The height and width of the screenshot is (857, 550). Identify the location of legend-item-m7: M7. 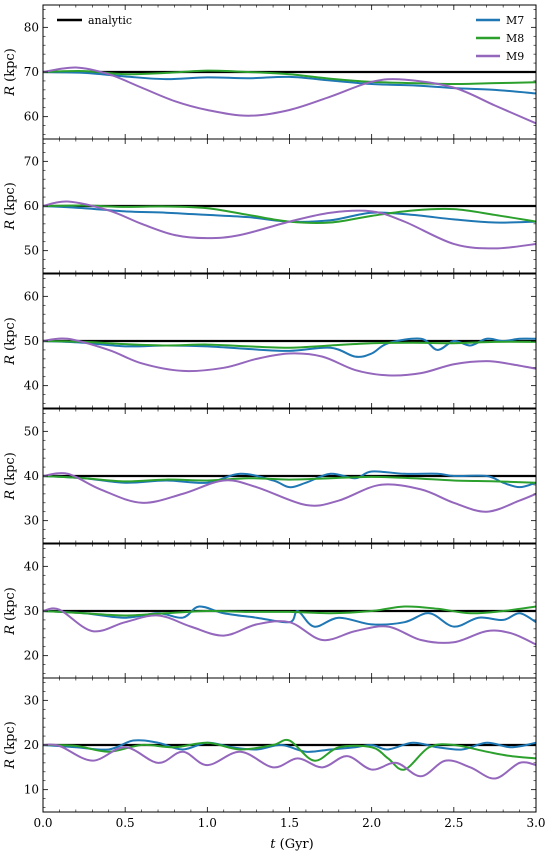
(500, 20).